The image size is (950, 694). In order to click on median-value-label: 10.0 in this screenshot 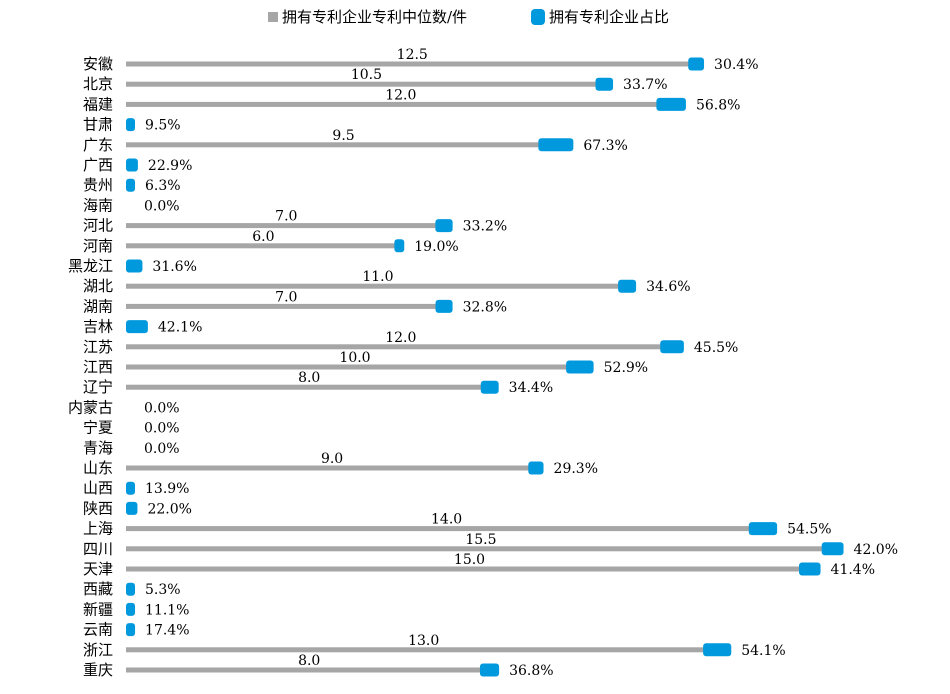, I will do `click(354, 358)`.